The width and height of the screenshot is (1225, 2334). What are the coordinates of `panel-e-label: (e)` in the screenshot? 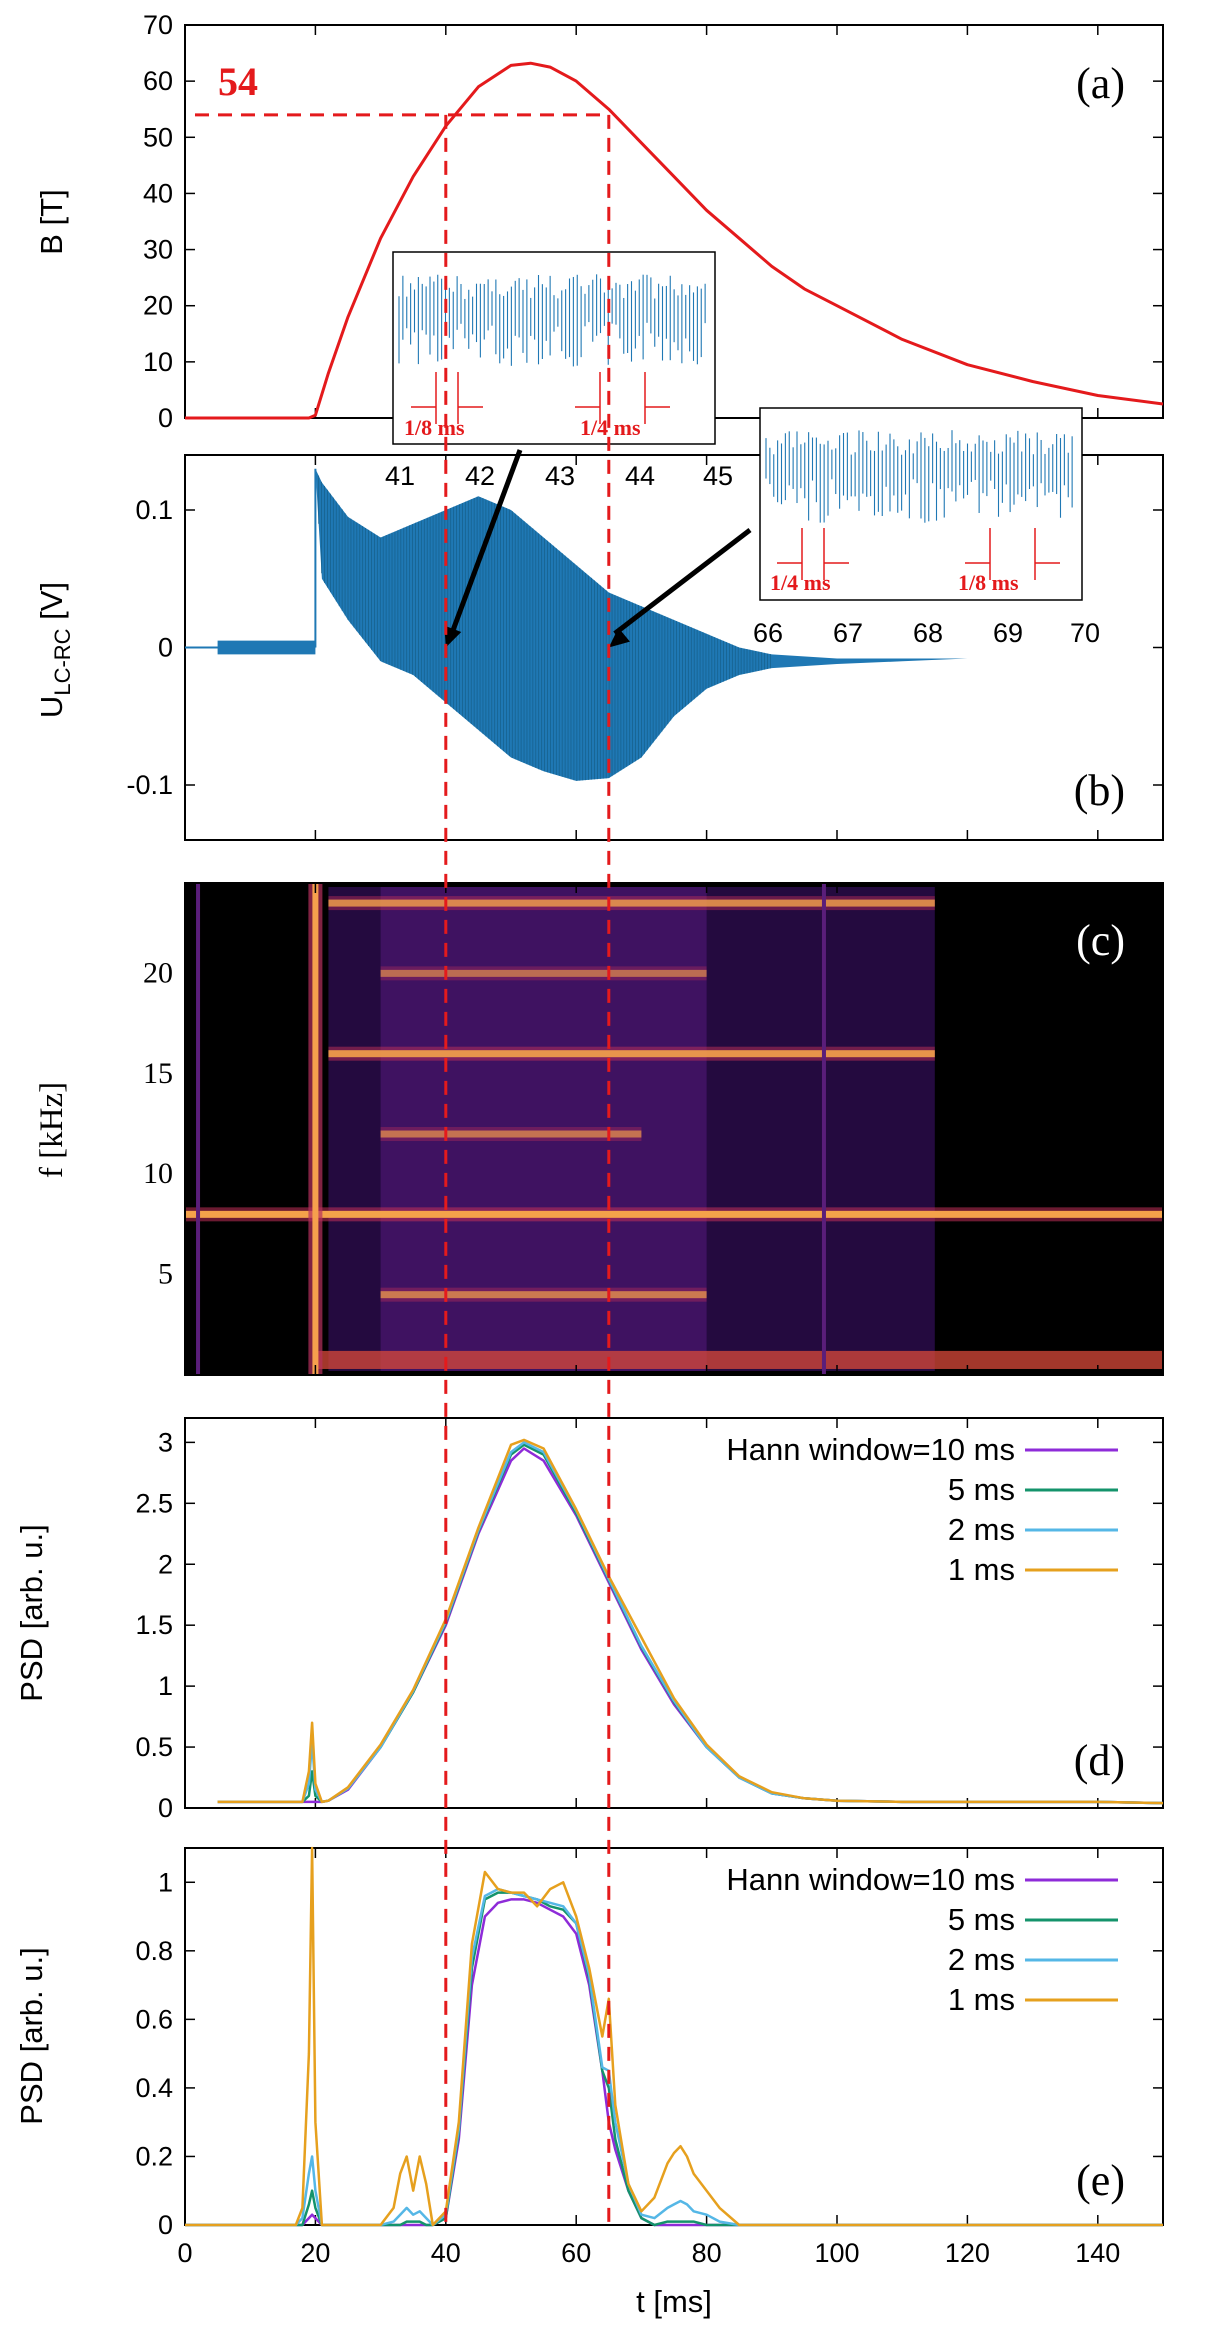 It's located at (1100, 2180).